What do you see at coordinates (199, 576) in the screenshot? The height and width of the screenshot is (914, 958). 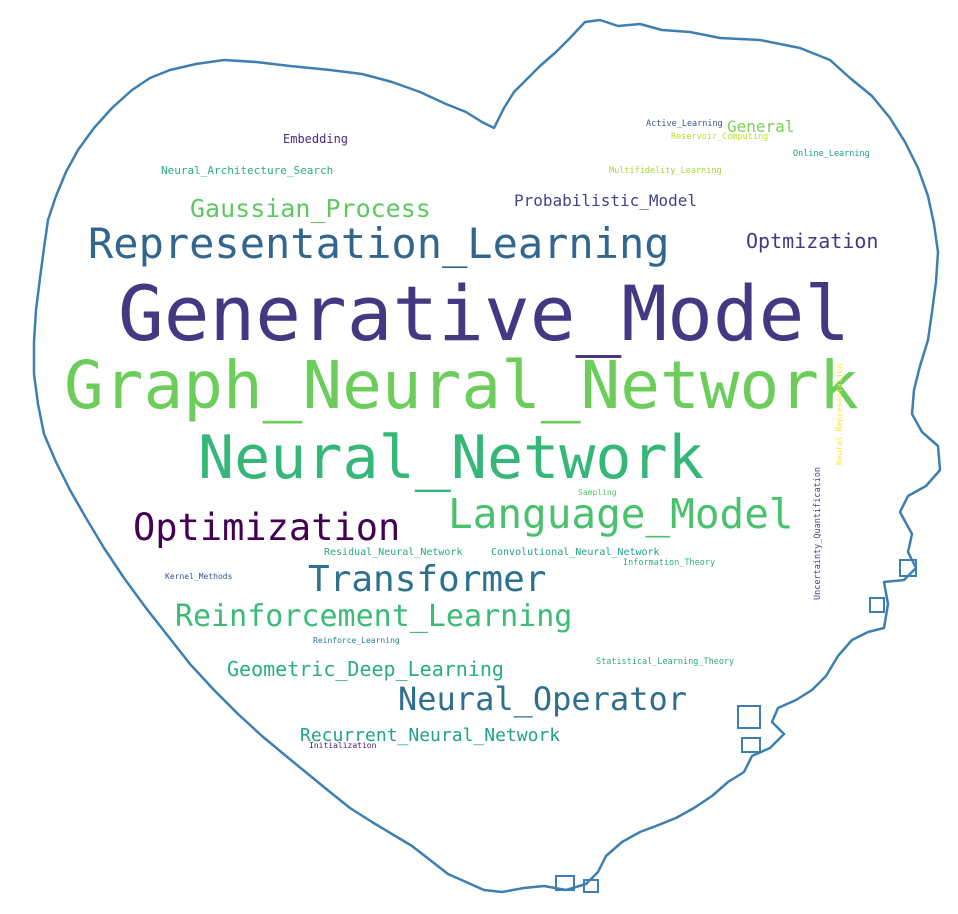 I see `word: Kernel_Methods` at bounding box center [199, 576].